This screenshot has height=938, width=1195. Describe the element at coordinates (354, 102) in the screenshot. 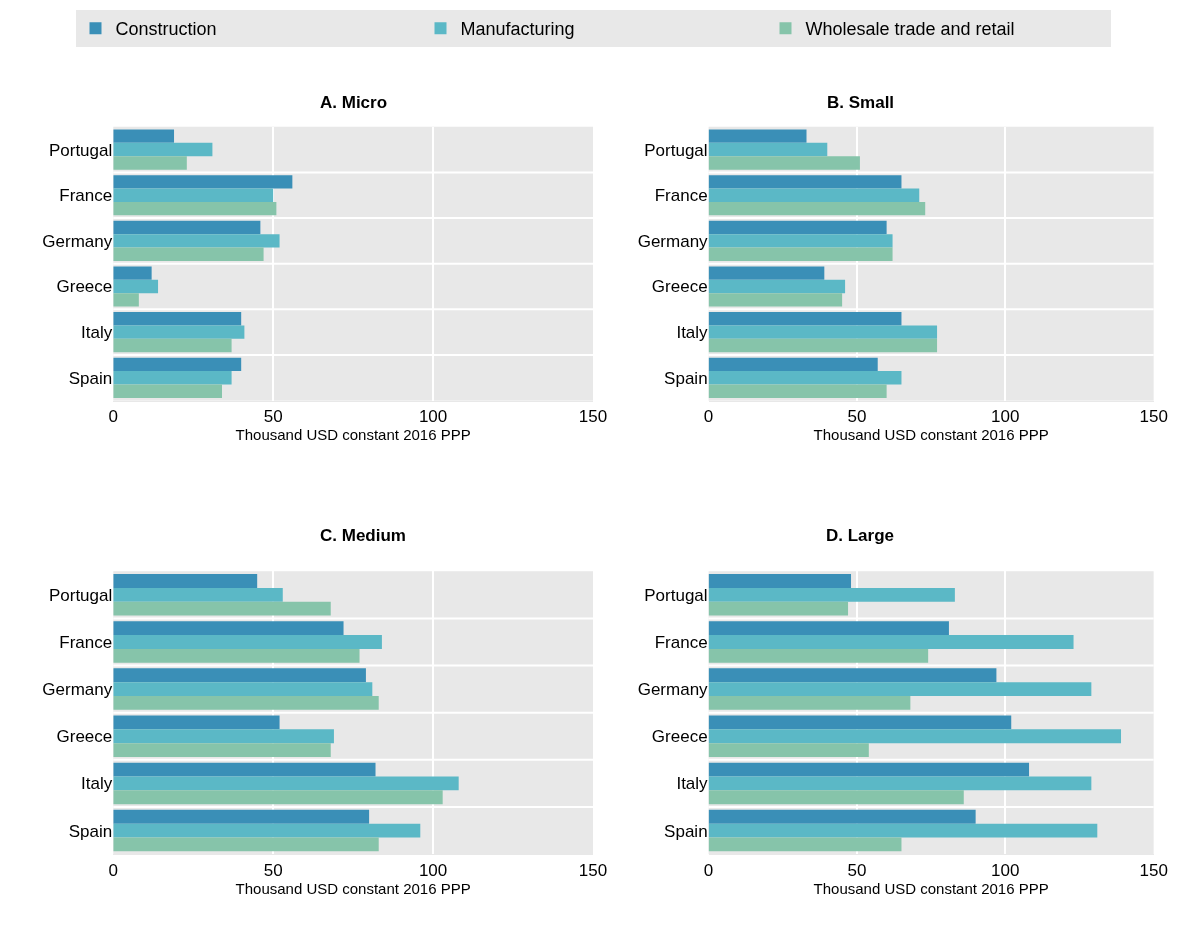

I see `chart-title: A. Micro` at that location.